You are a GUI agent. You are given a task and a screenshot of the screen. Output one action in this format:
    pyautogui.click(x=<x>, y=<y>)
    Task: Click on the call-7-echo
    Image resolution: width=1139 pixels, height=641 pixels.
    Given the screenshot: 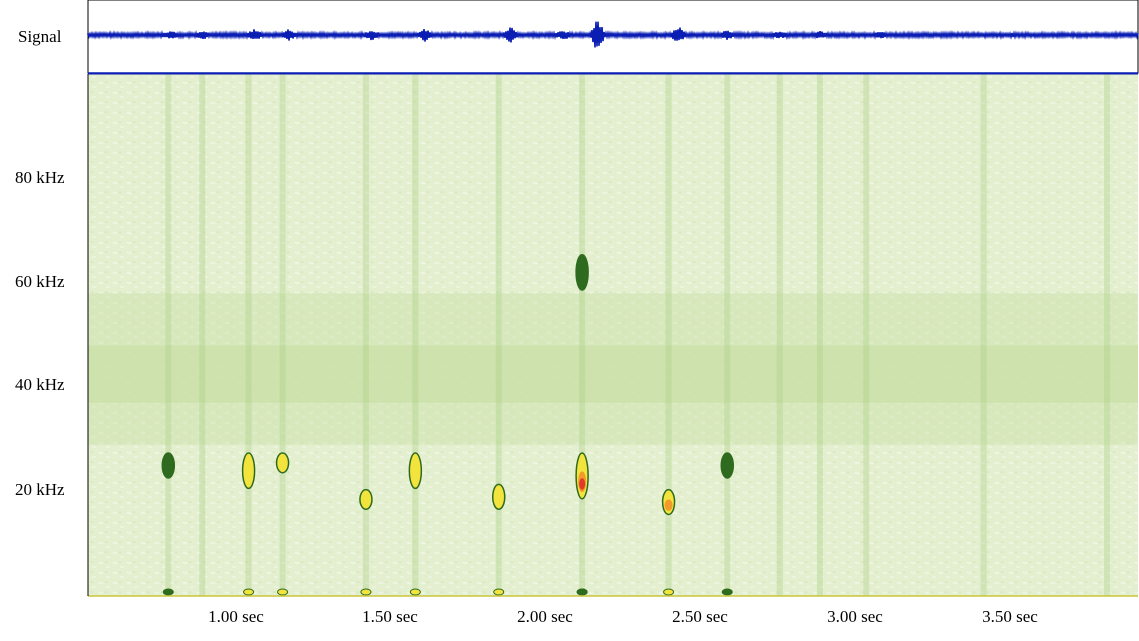 What is the action you would take?
    pyautogui.click(x=582, y=592)
    